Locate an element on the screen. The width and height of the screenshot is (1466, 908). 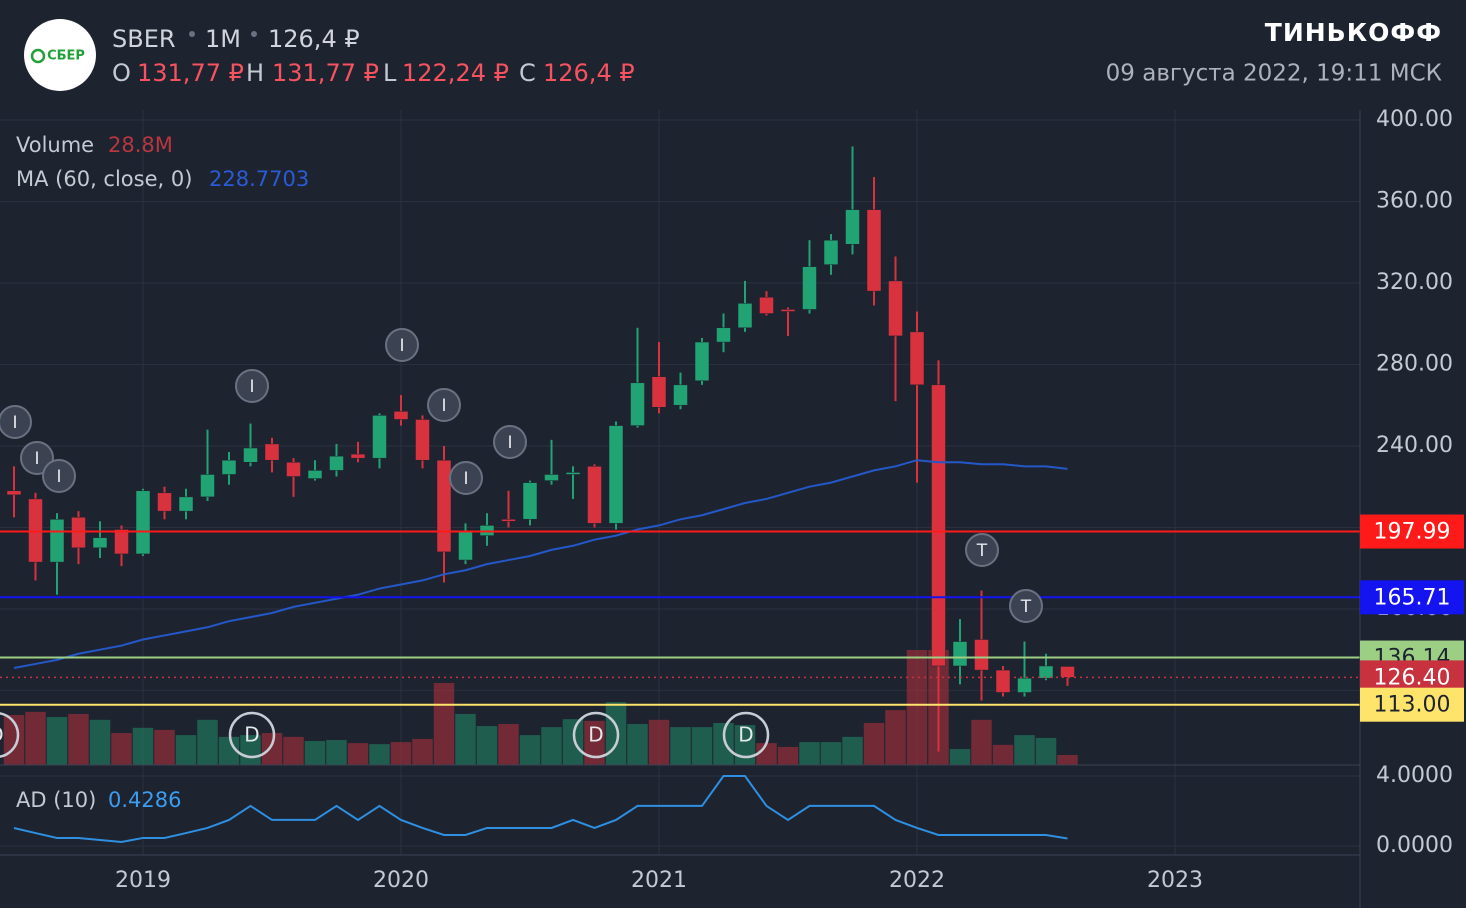
legend-value: 28.8M is located at coordinates (140, 145).